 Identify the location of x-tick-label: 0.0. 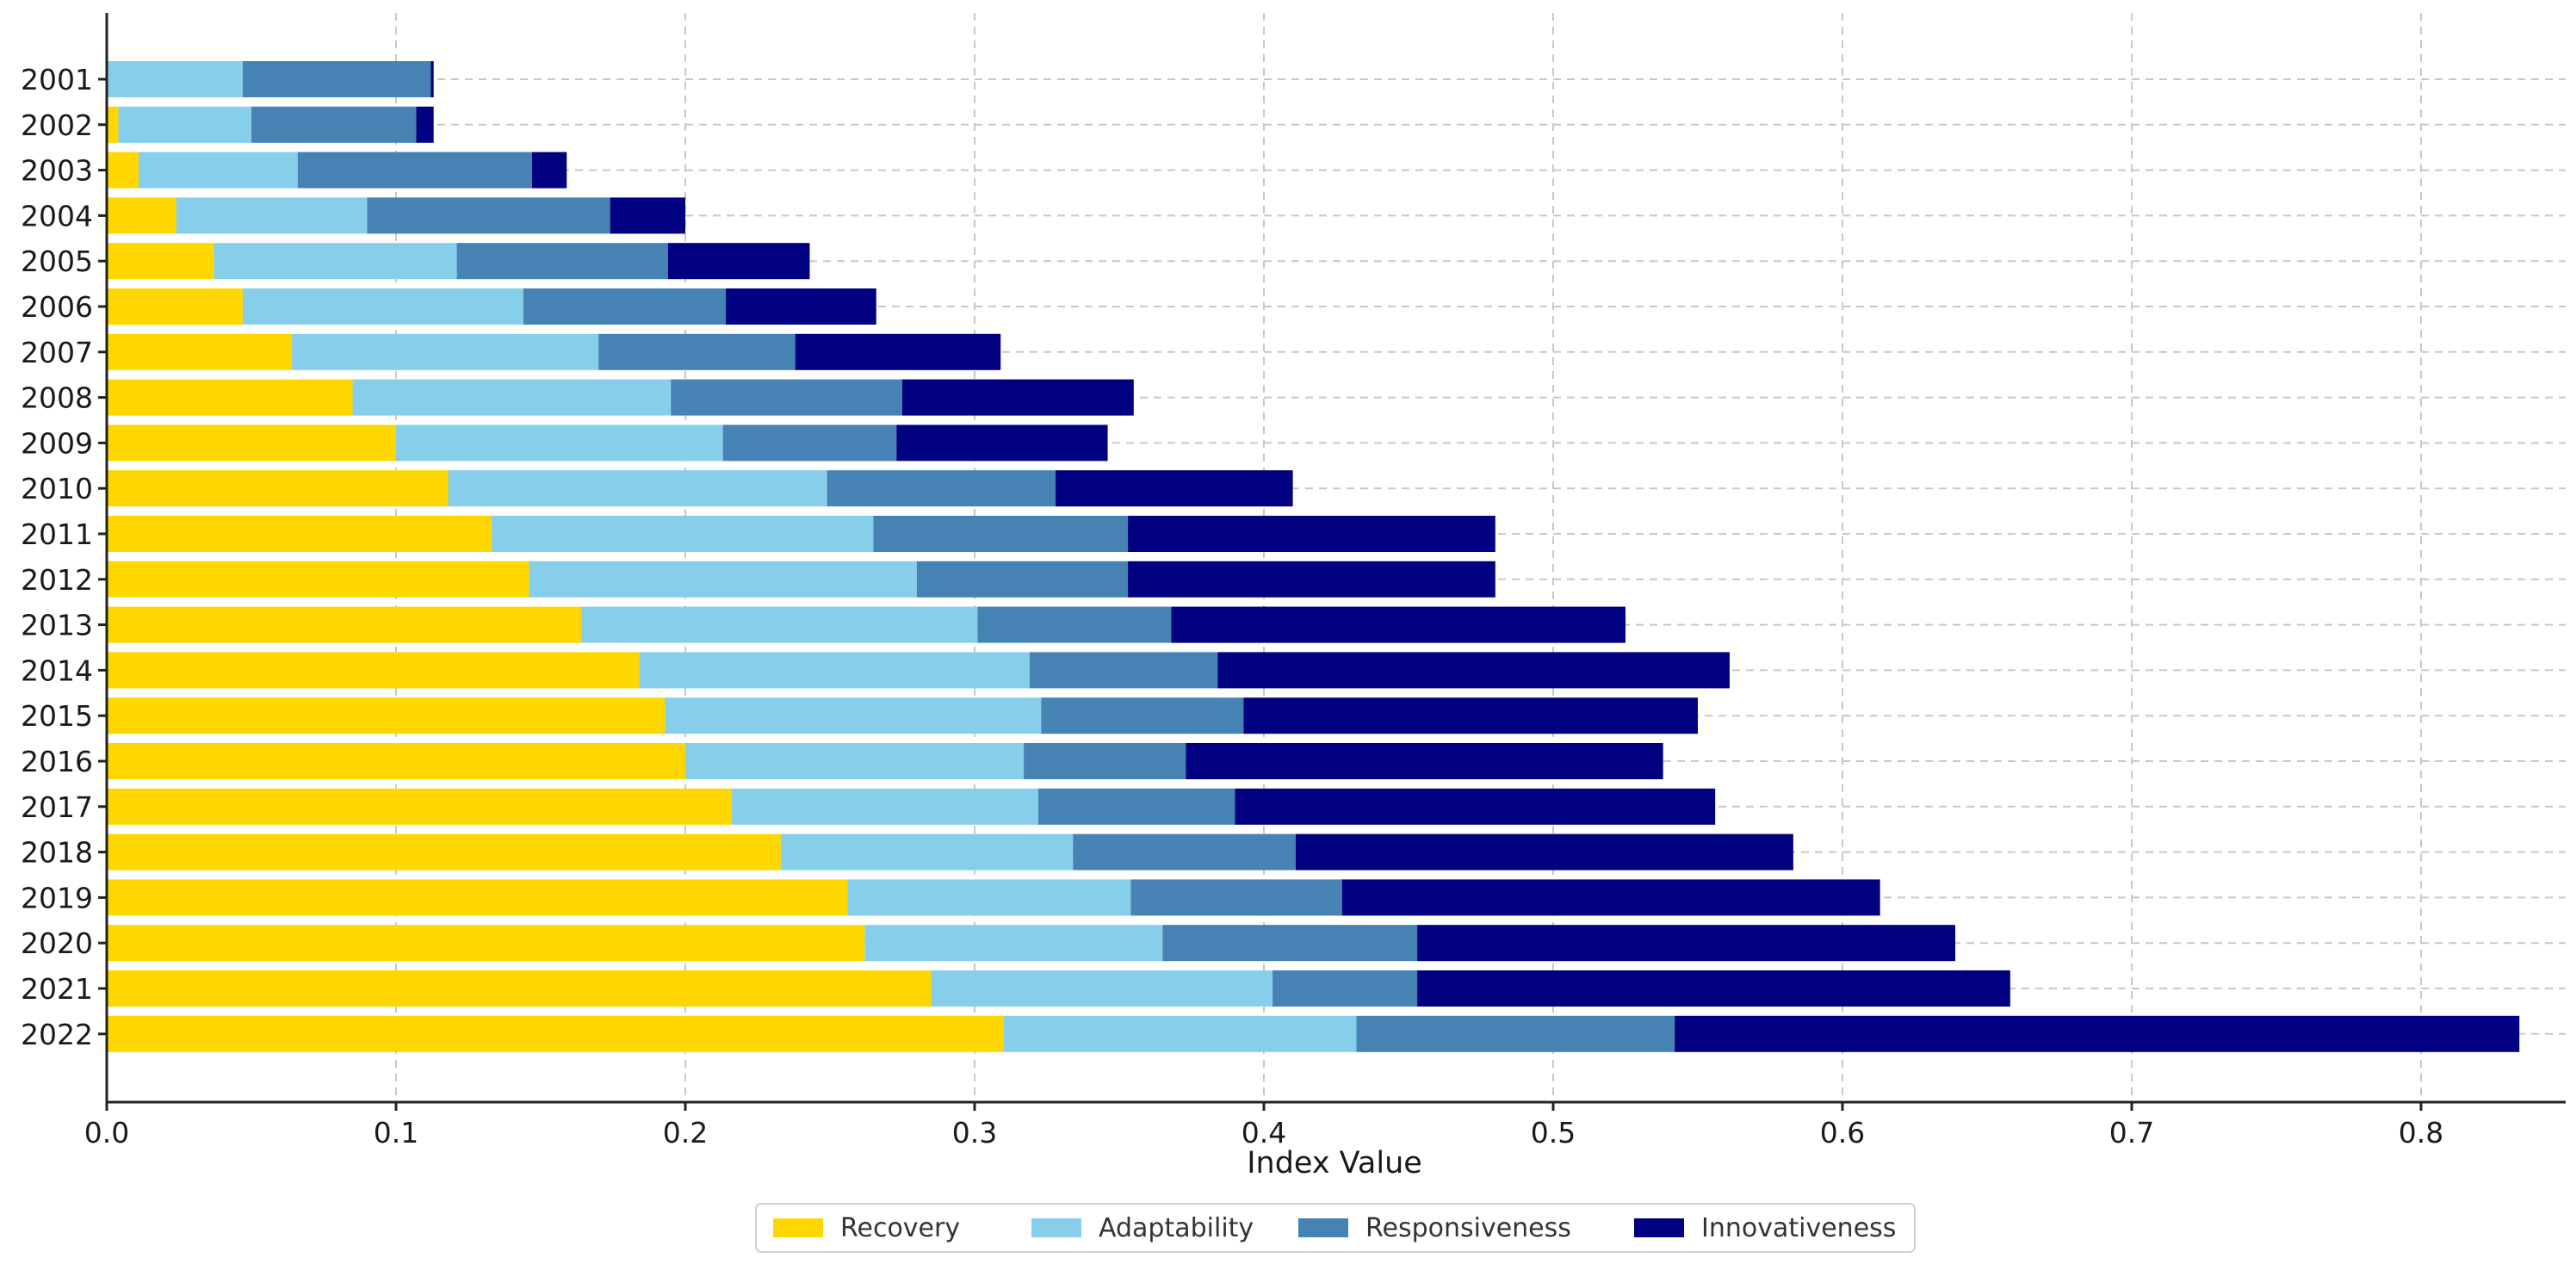
(107, 1132).